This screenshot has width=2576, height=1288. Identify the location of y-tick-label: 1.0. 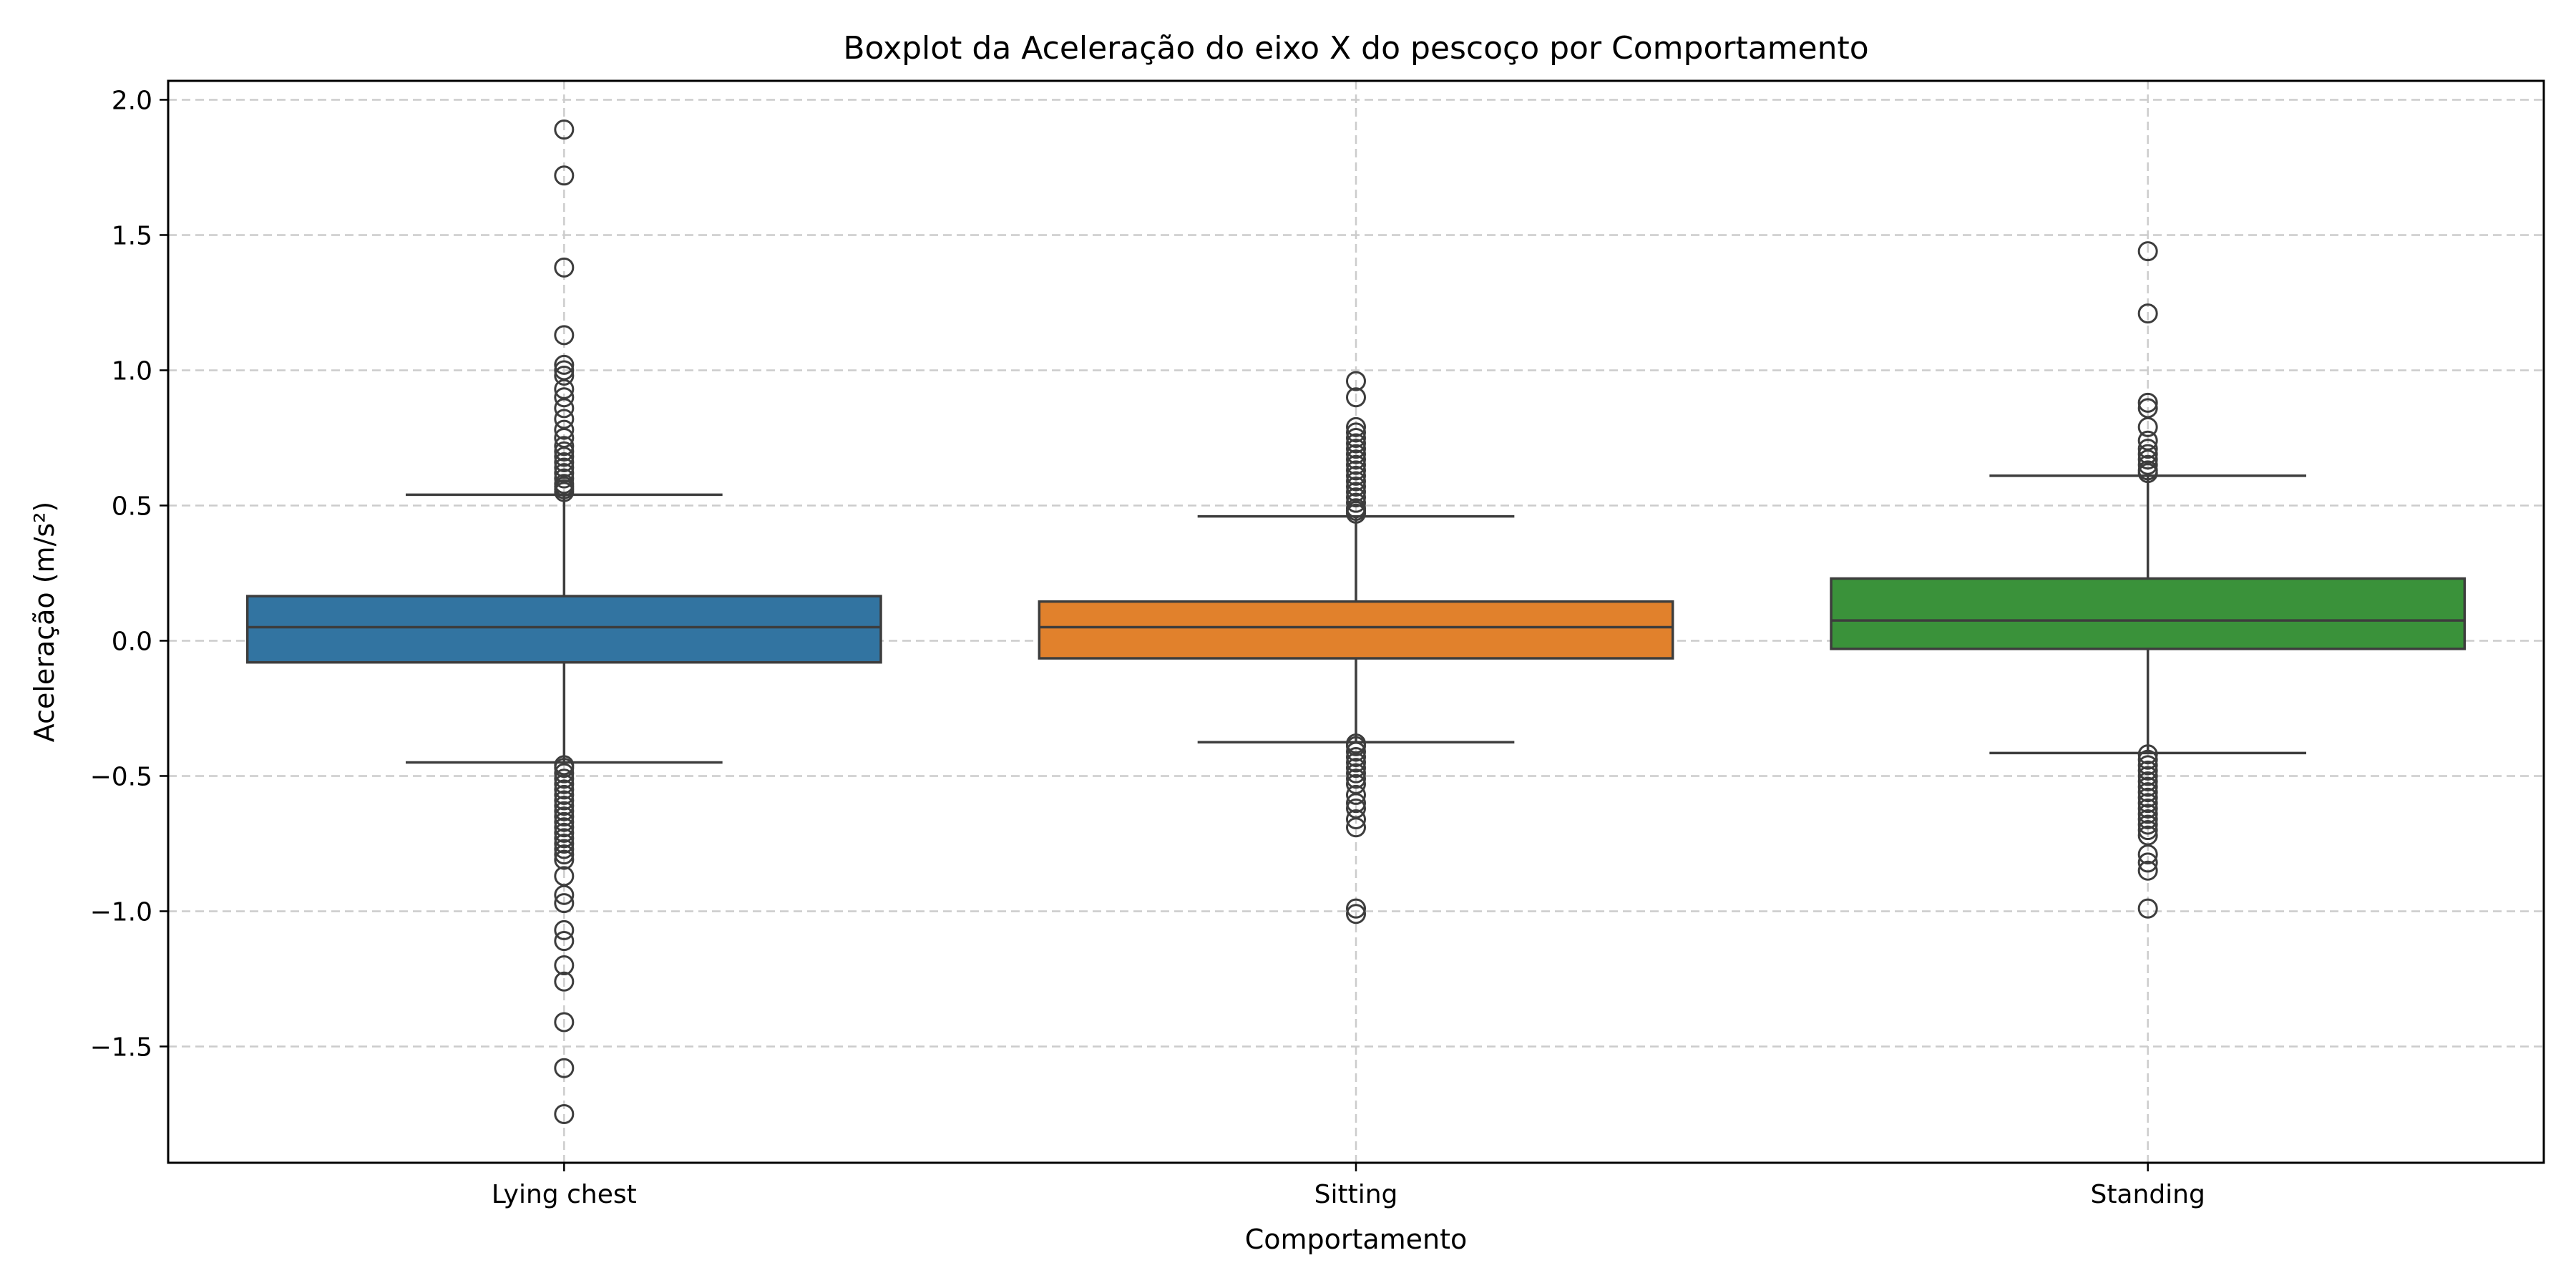
(132, 371).